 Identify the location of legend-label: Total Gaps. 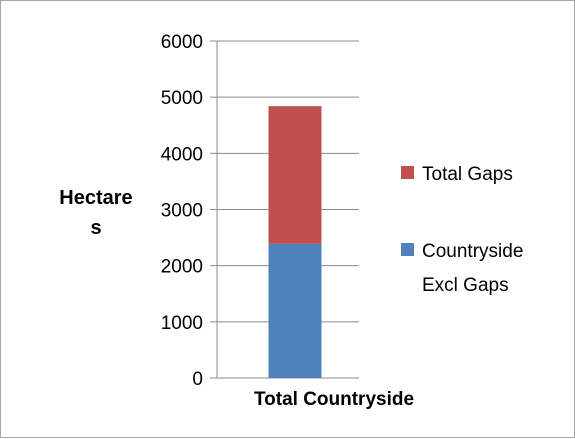
(467, 174).